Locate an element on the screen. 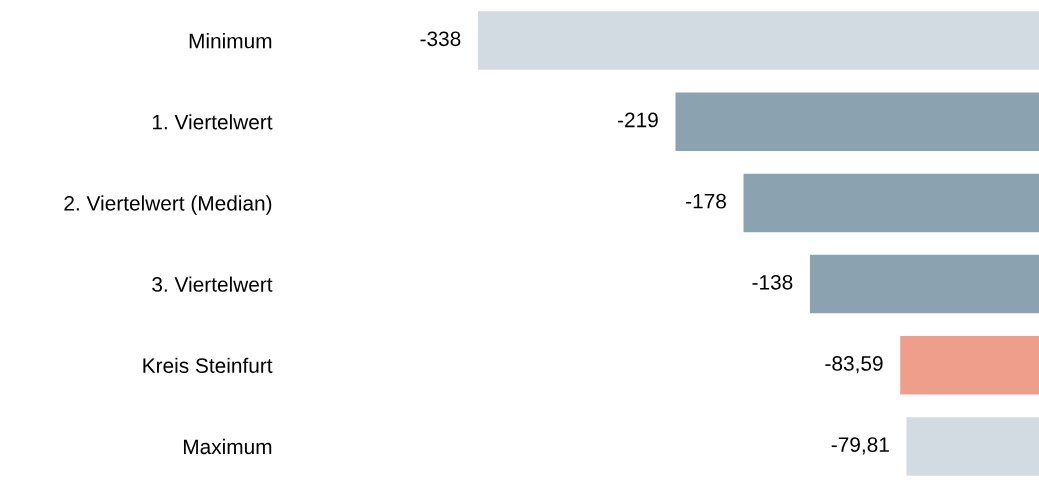  data-label: -338 is located at coordinates (440, 39).